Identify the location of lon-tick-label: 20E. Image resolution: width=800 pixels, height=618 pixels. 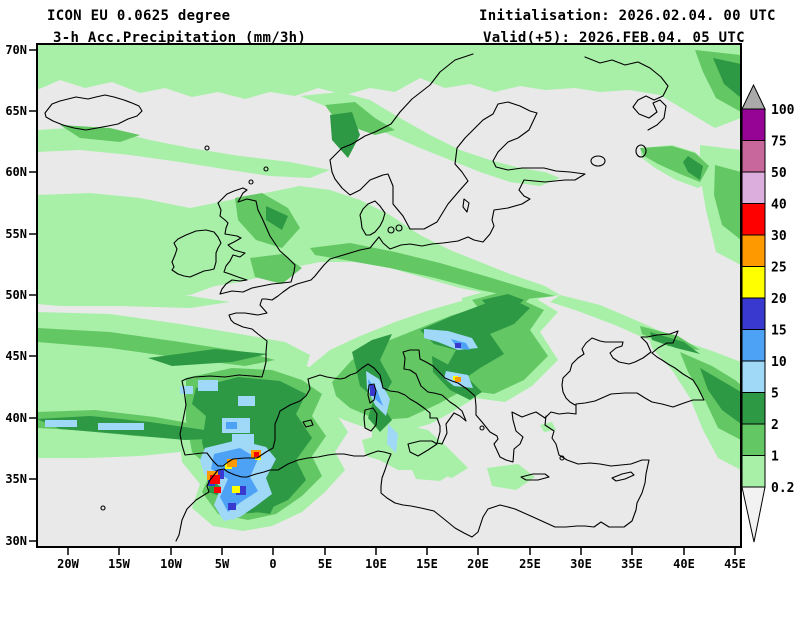
(478, 564).